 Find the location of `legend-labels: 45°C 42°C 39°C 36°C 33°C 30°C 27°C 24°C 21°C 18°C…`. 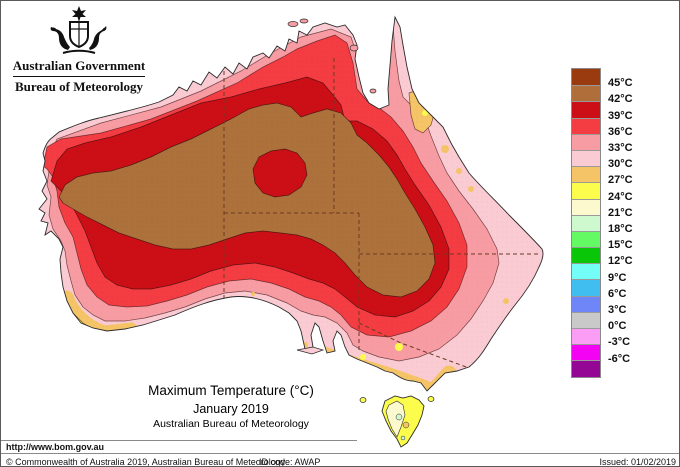

legend-labels: 45°C 42°C 39°C 36°C 33°C 30°C 27°C 24°C 21°C 18°C… is located at coordinates (633, 223).